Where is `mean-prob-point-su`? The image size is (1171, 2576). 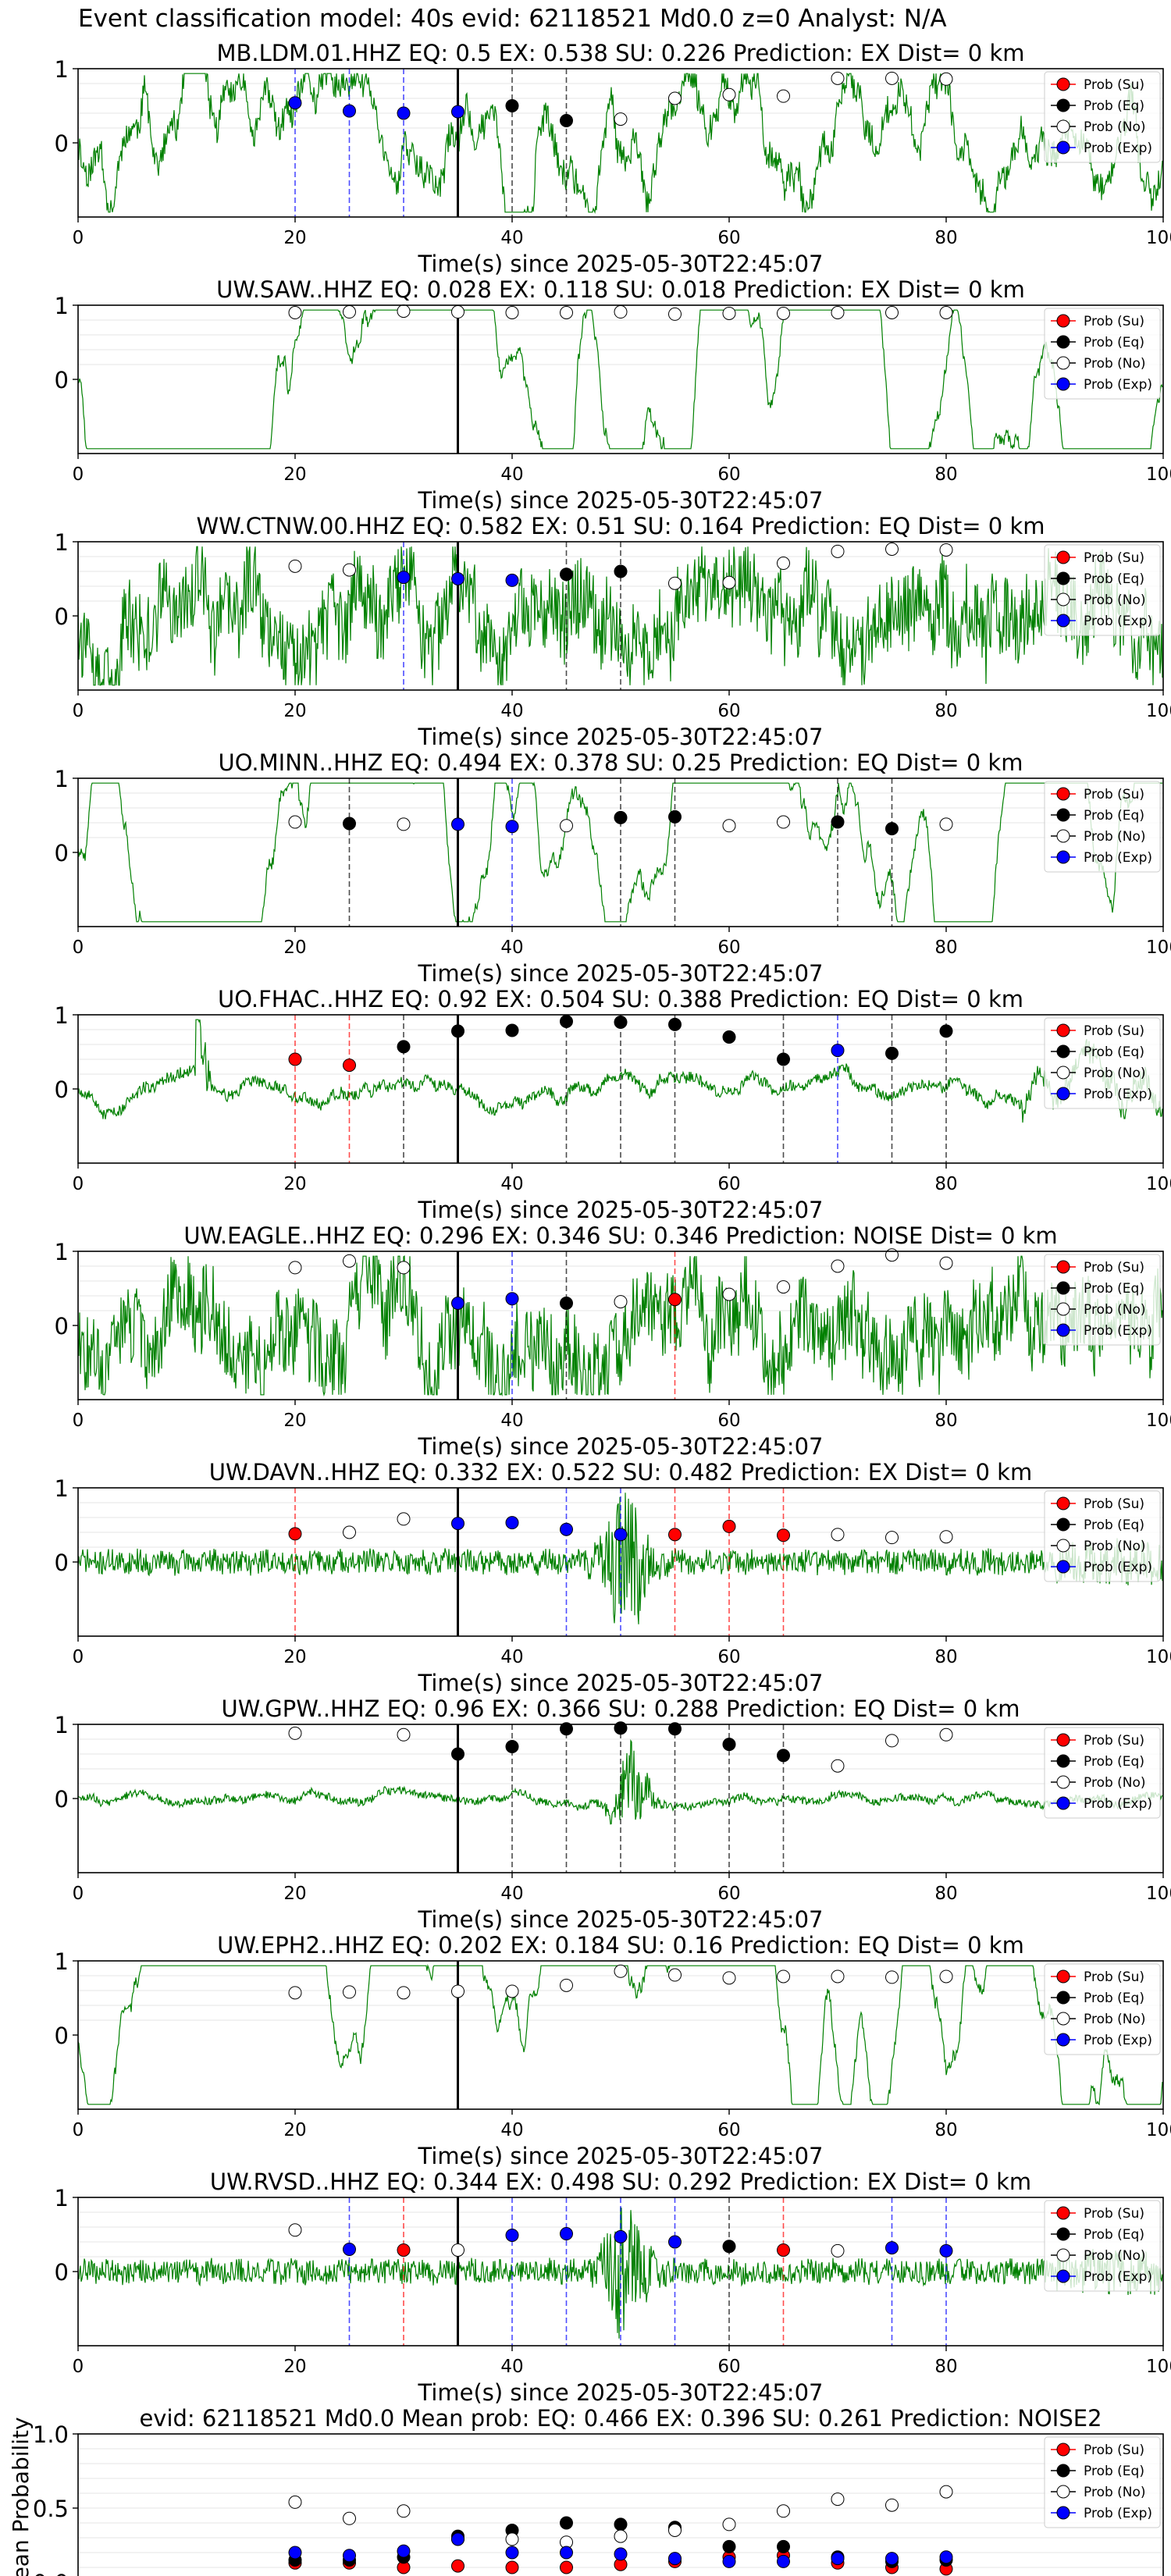
mean-prob-point-su is located at coordinates (457, 2566).